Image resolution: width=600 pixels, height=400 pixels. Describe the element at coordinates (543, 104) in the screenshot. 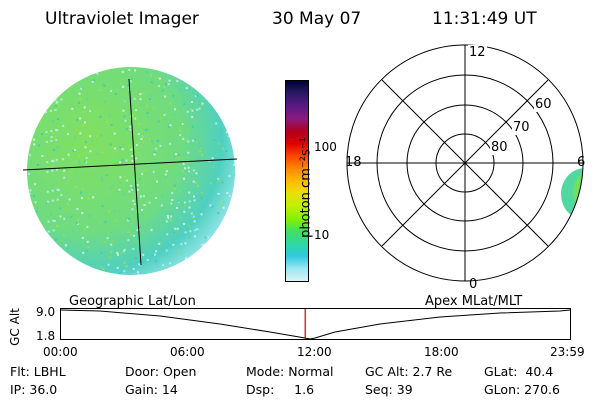

I see `lat-label-60: 60` at that location.